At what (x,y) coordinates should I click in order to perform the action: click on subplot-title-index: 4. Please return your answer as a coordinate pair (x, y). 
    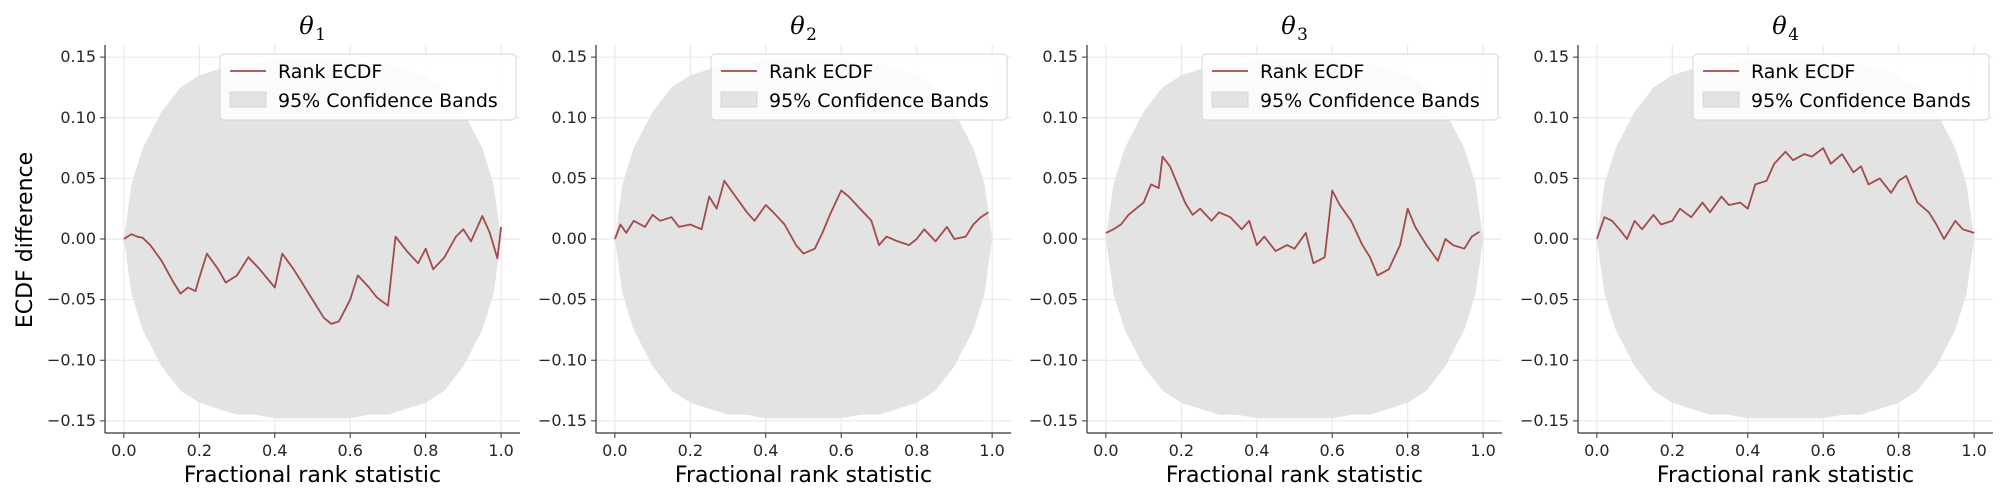
    Looking at the image, I should click on (1793, 35).